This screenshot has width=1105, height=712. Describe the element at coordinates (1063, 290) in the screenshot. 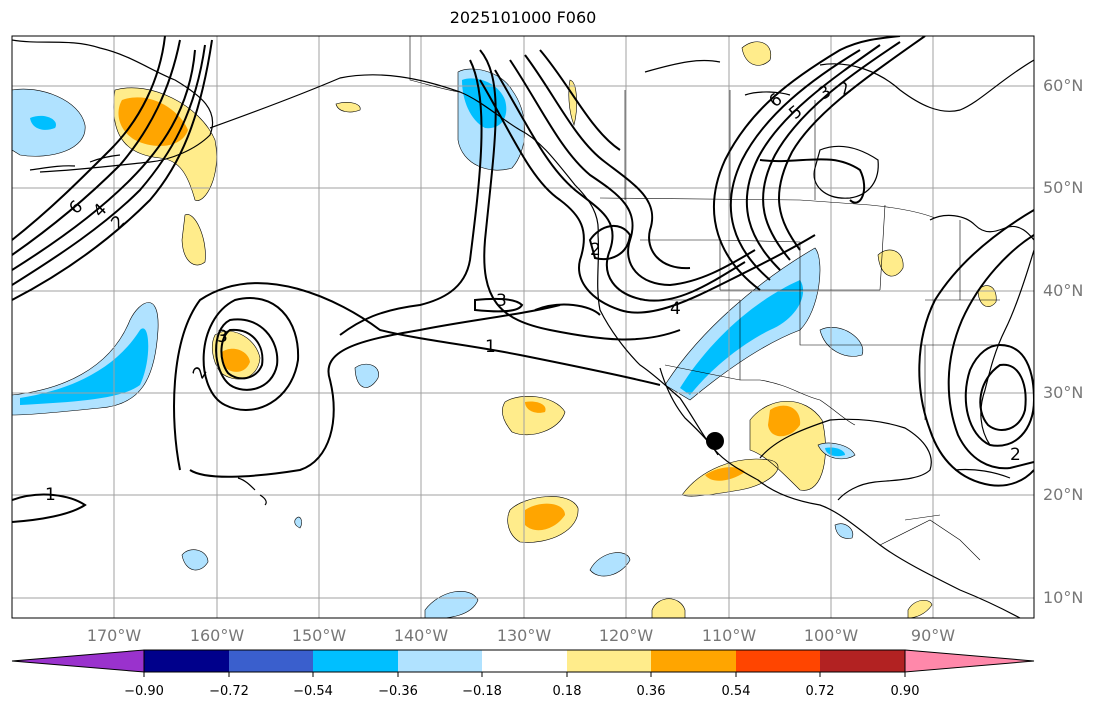

I see `lat-label-40: 40°N` at that location.